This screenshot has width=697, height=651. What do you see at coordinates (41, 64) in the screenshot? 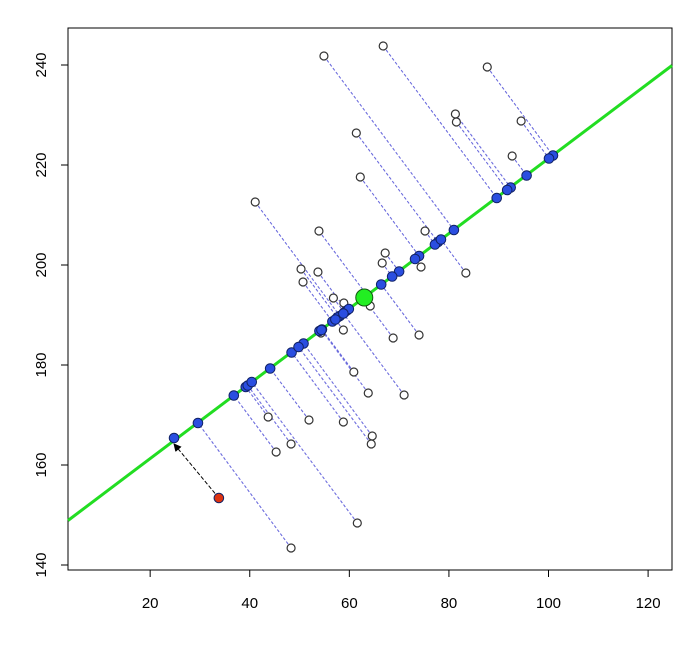
I see `y-tick-label: 240` at bounding box center [41, 64].